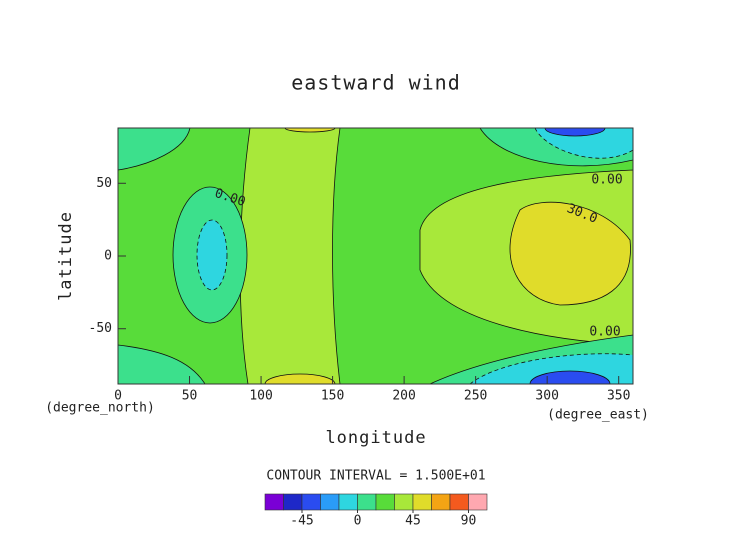 This screenshot has height=536, width=752. I want to click on colorbar-tick-label: 45, so click(413, 521).